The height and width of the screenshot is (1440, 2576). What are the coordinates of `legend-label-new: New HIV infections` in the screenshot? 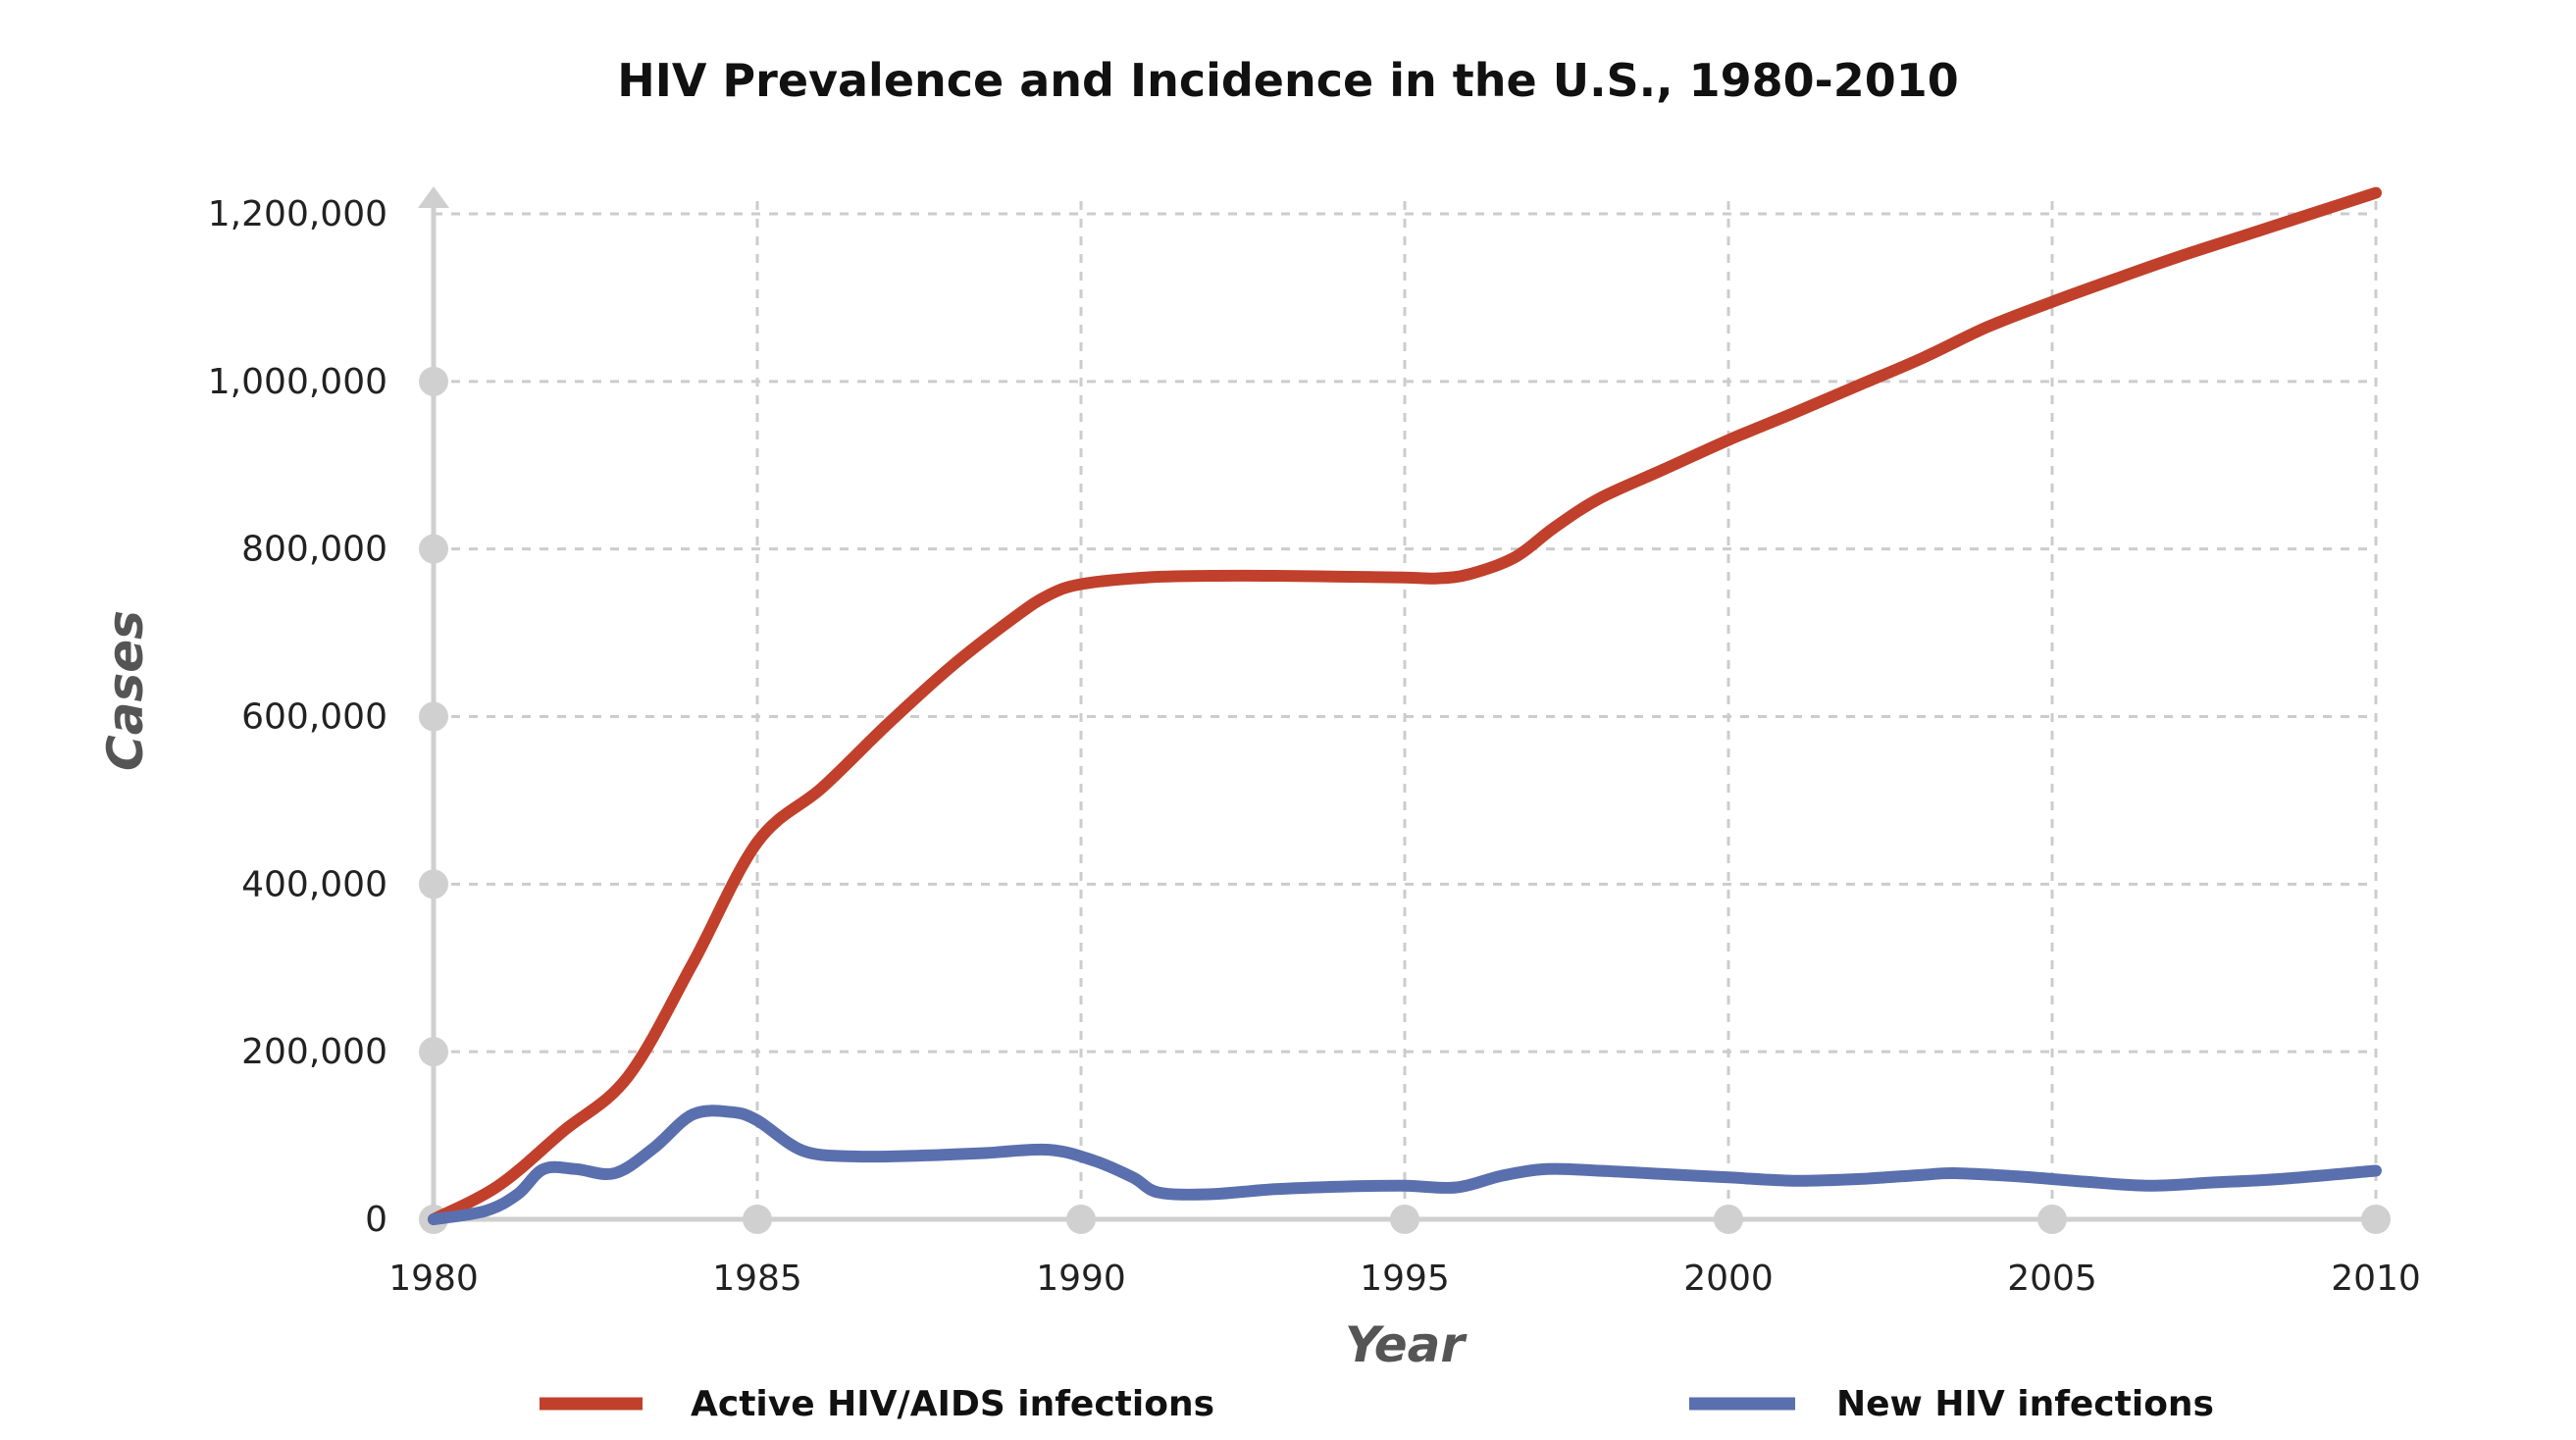 It's located at (2025, 1404).